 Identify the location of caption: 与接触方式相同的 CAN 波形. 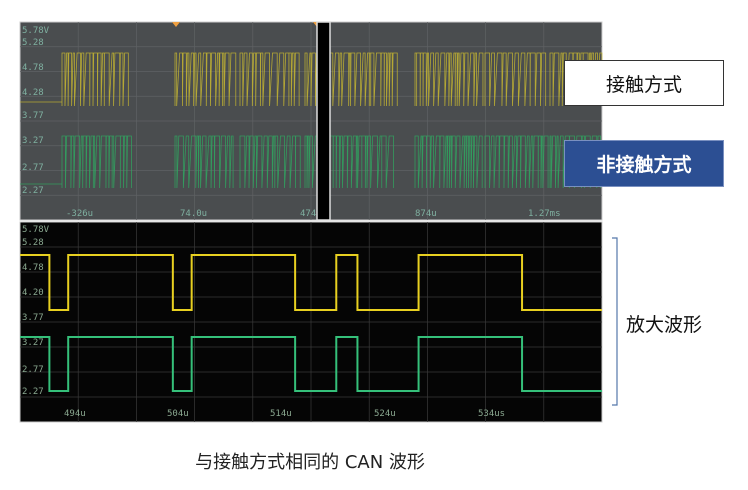
(310, 462).